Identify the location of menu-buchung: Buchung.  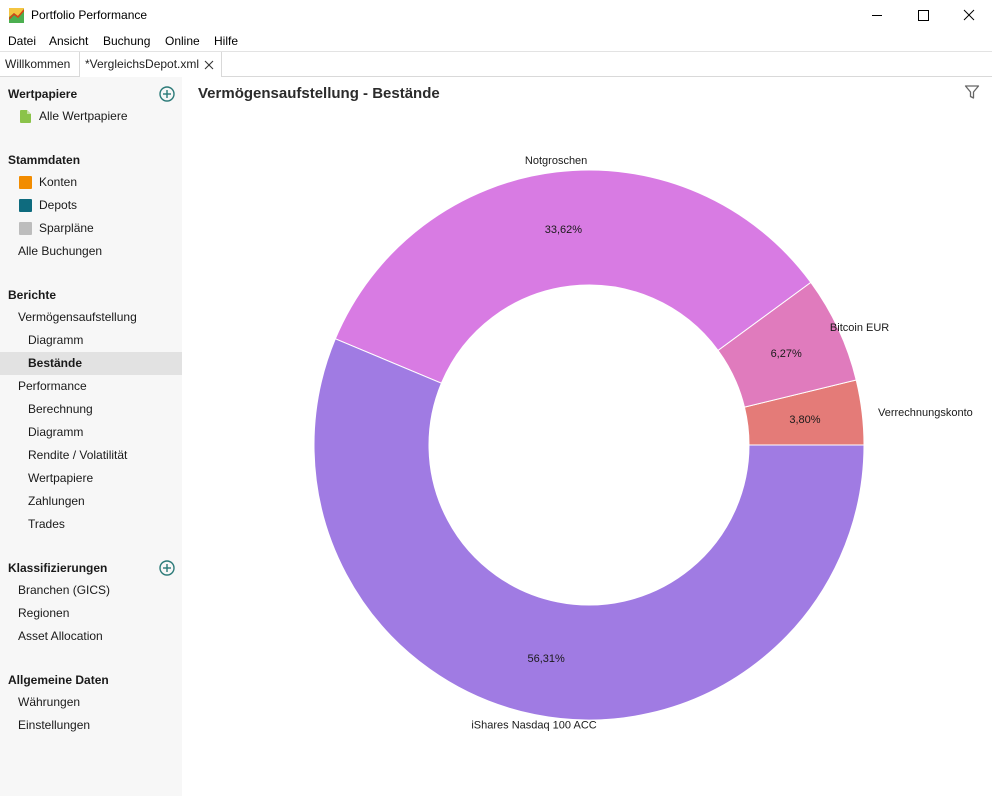
(127, 41).